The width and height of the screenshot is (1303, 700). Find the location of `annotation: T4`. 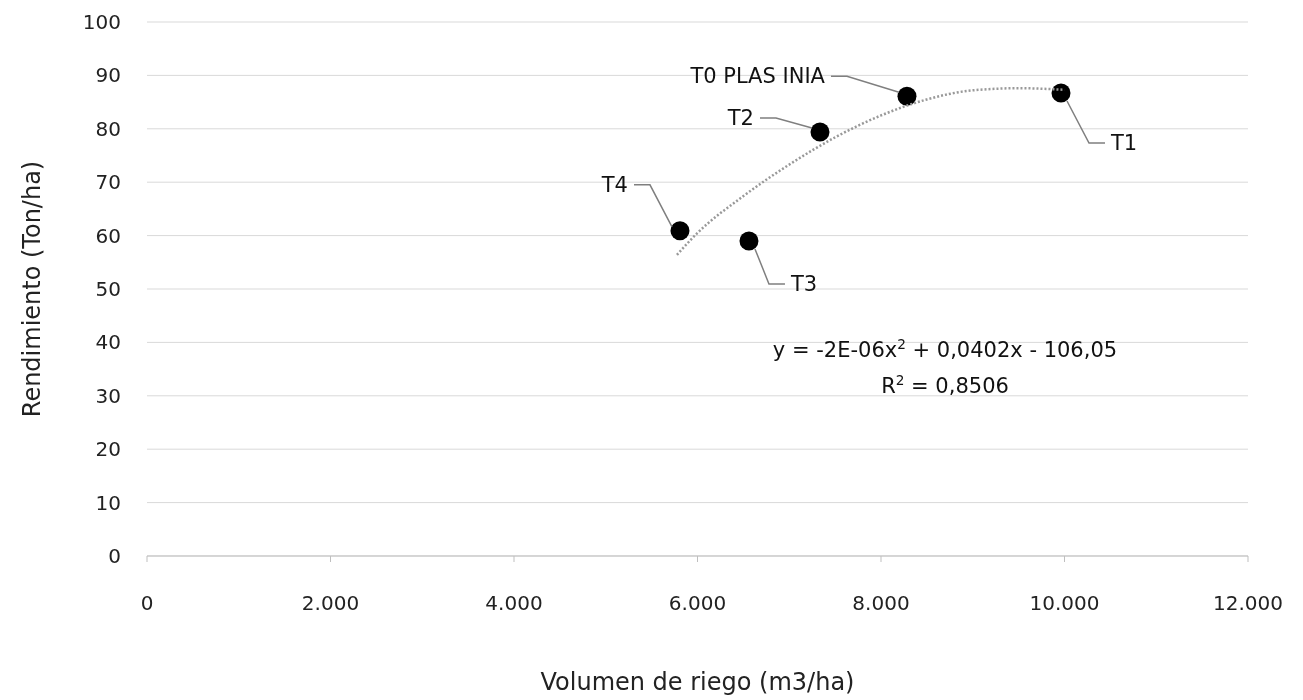

annotation: T4 is located at coordinates (614, 184).